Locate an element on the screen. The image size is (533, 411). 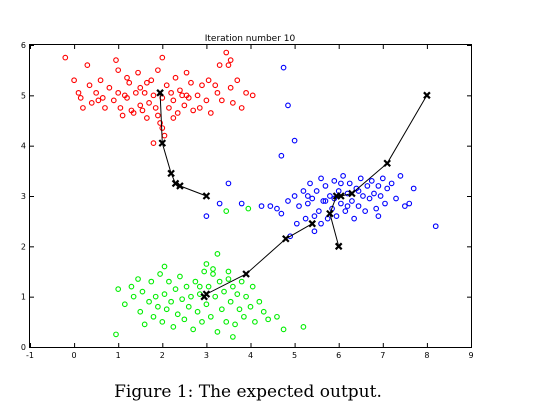
y-tick-label: 4 is located at coordinates (23, 146).